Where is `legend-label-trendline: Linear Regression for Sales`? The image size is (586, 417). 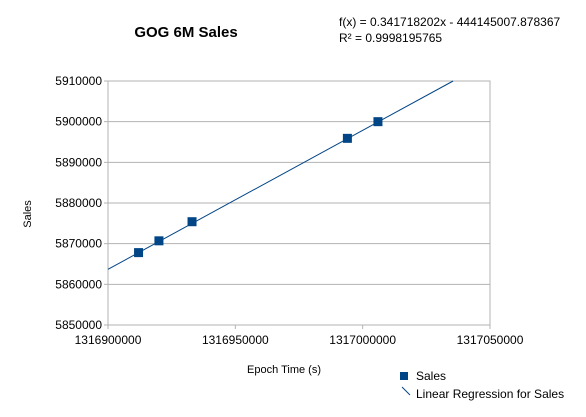
legend-label-trendline: Linear Regression for Sales is located at coordinates (490, 394).